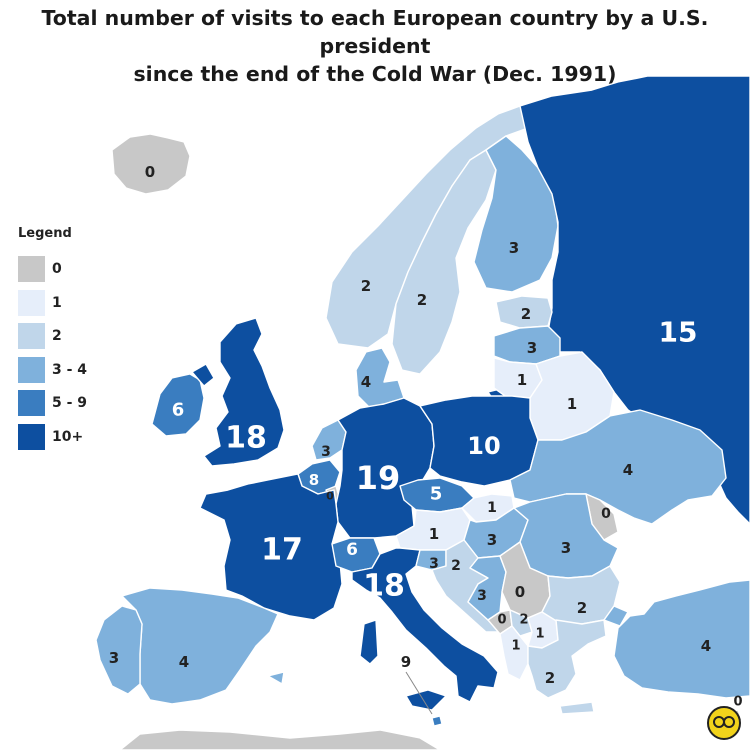 The width and height of the screenshot is (750, 750). Describe the element at coordinates (706, 646) in the screenshot. I see `label-turkey: 4` at that location.